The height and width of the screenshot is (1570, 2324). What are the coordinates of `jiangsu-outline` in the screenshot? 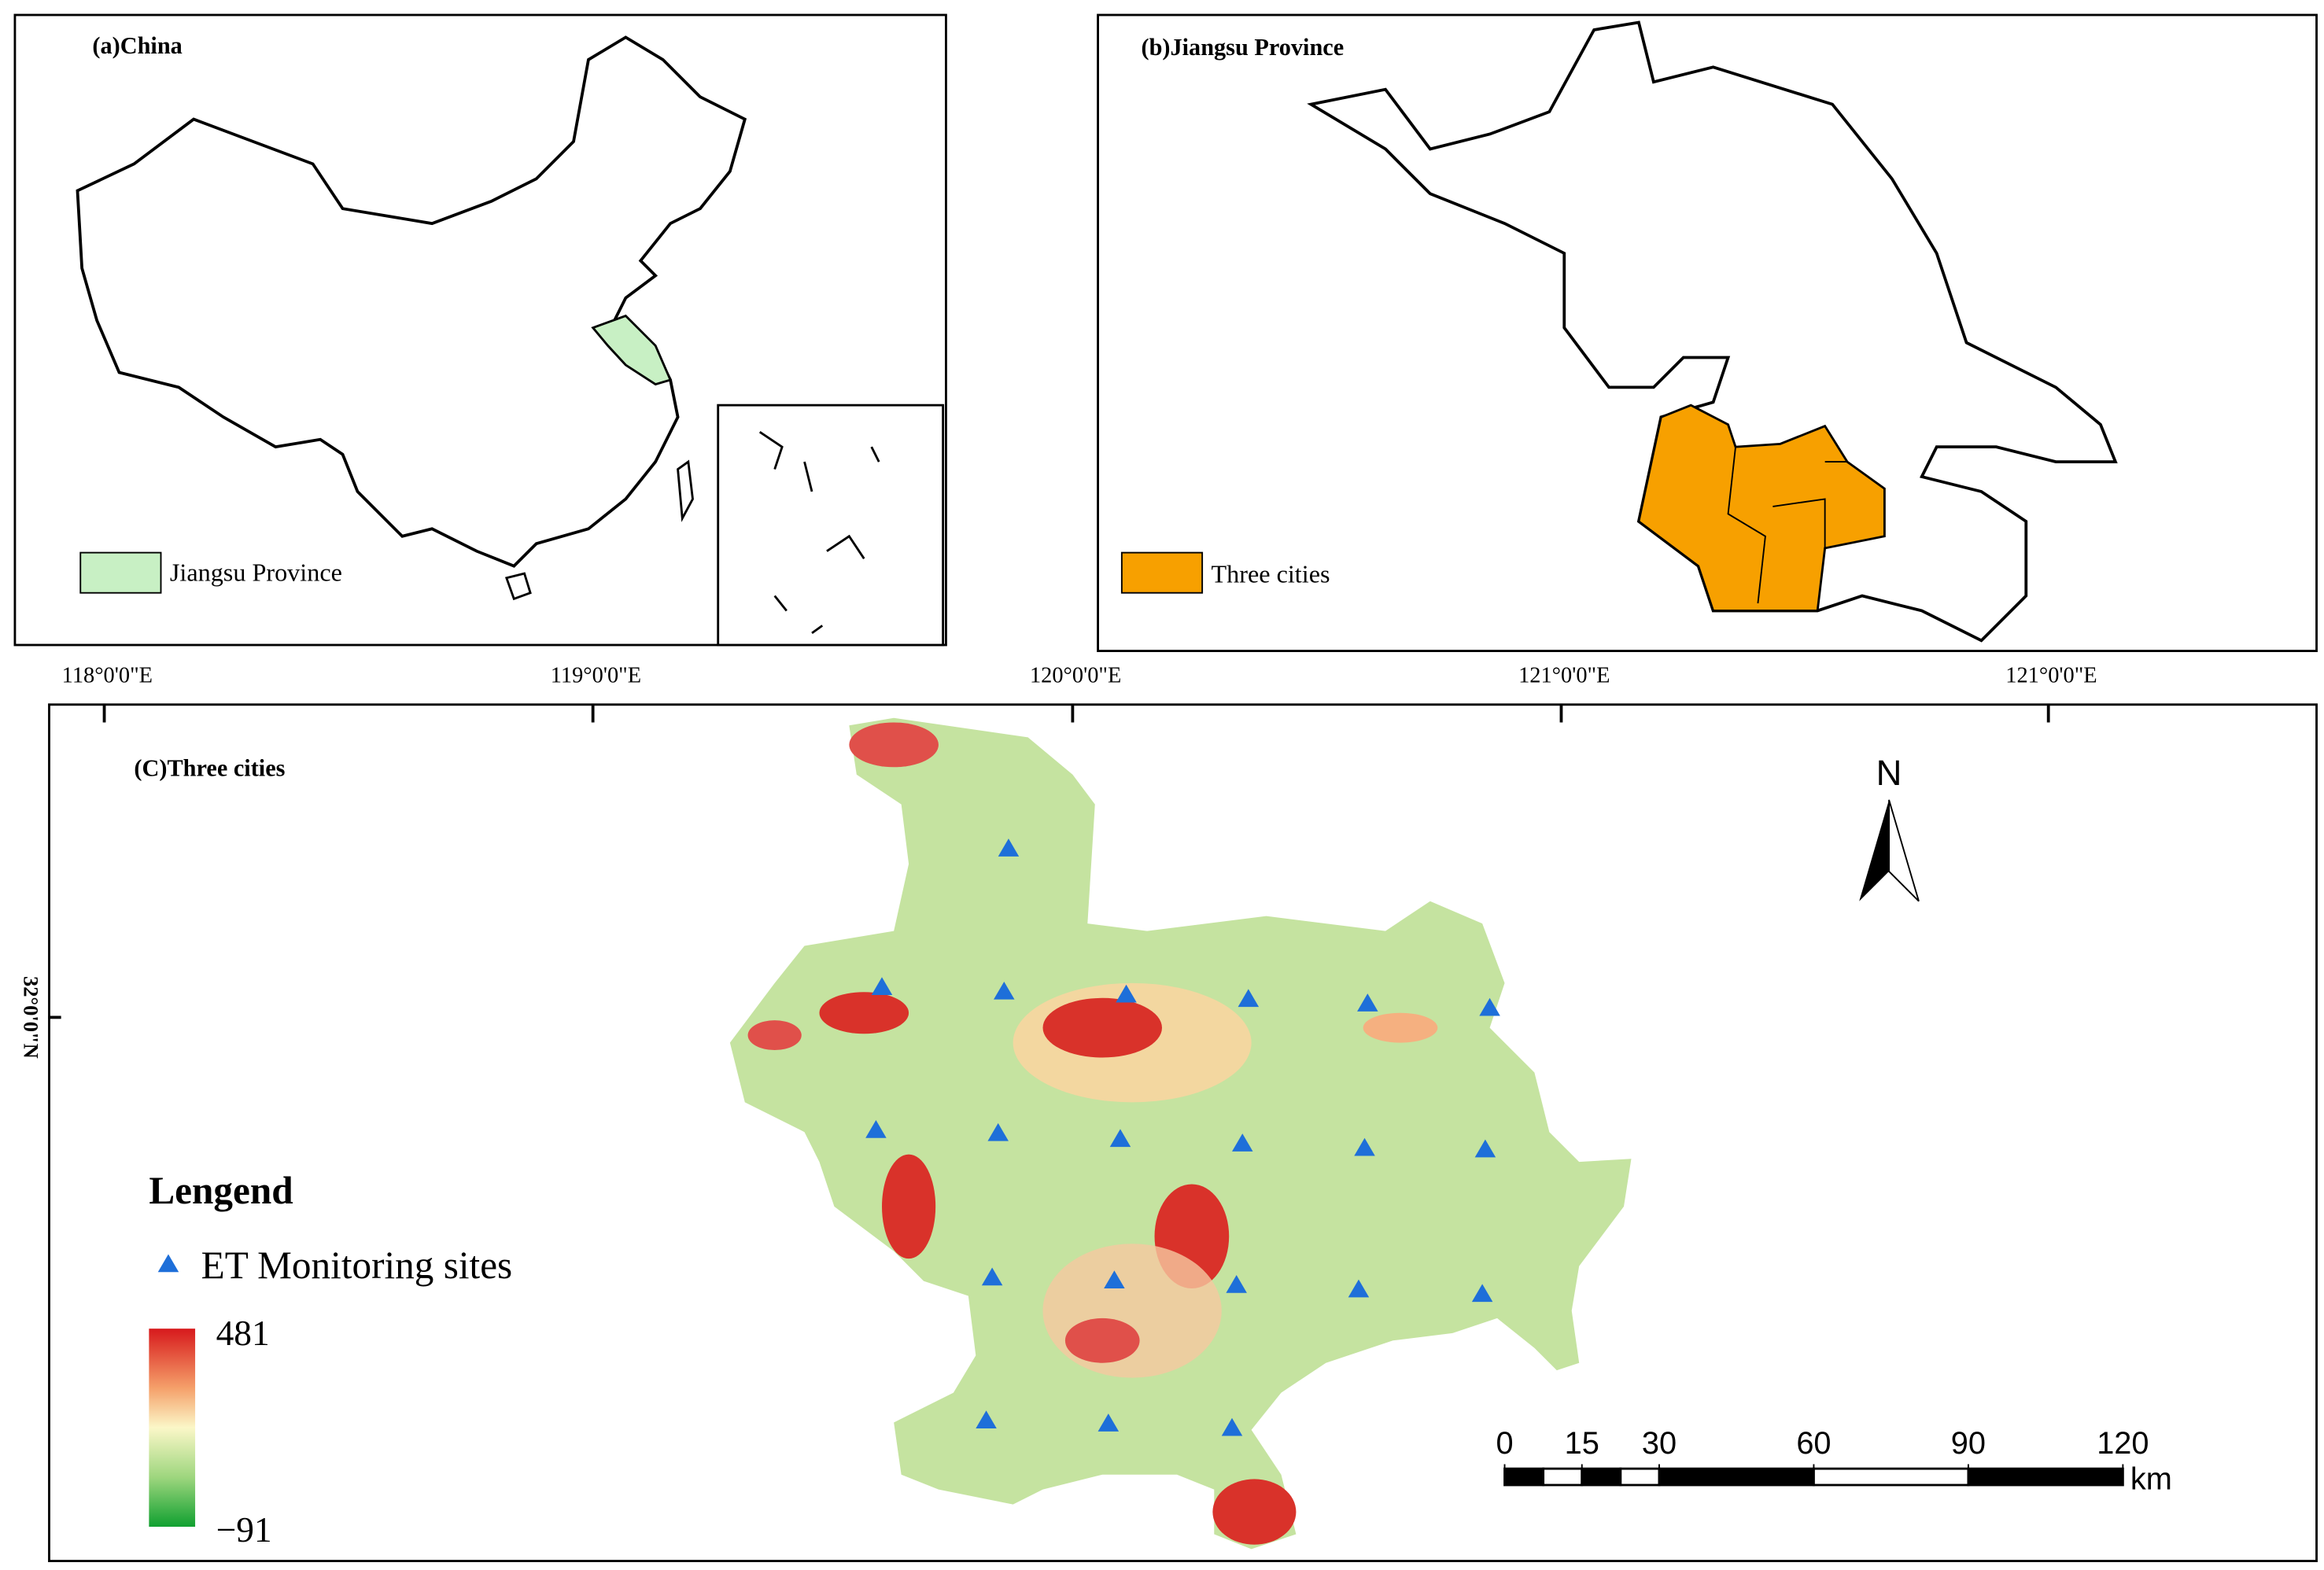 It's located at (1713, 331).